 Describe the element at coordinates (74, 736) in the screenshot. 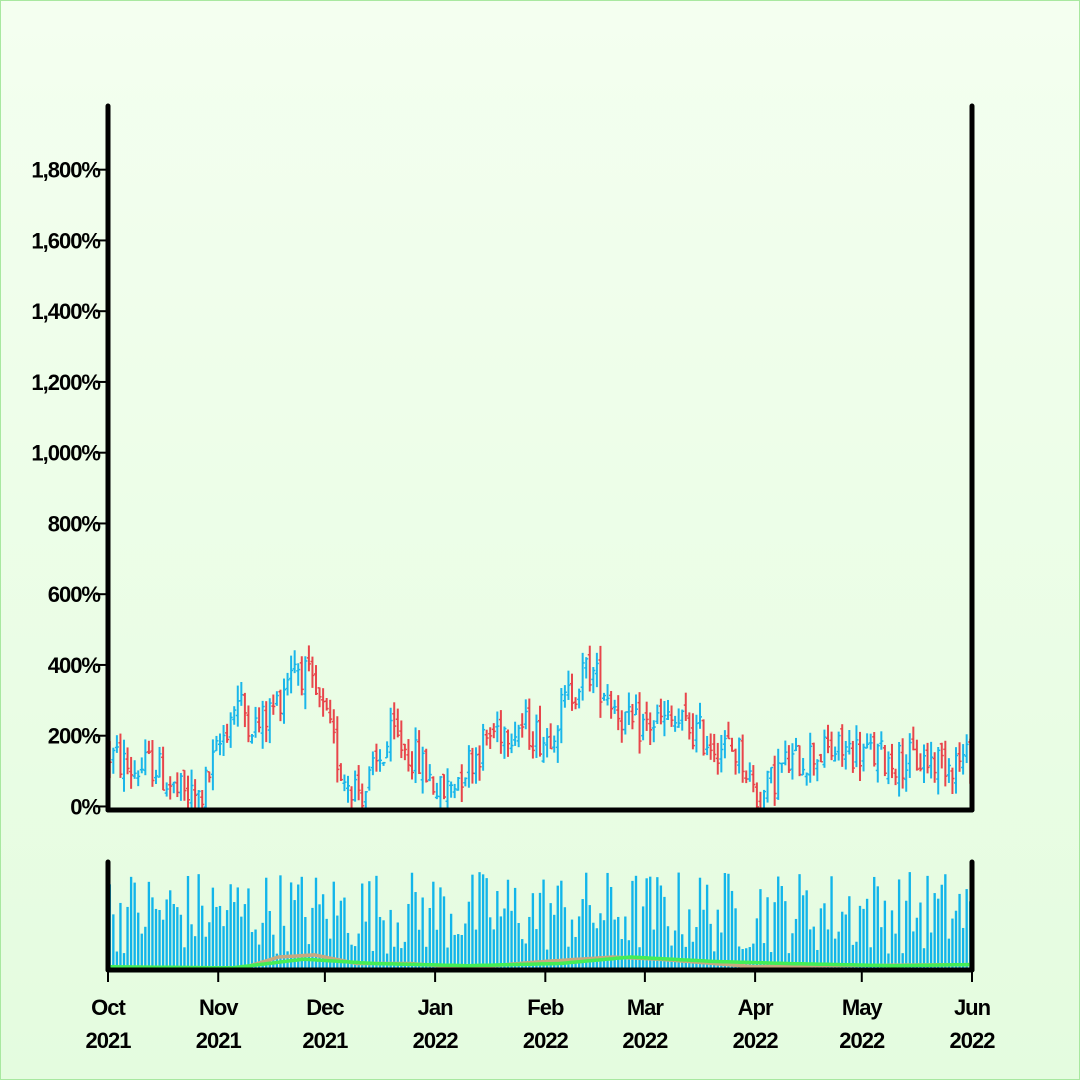

I see `y-tick-label: 200%` at that location.